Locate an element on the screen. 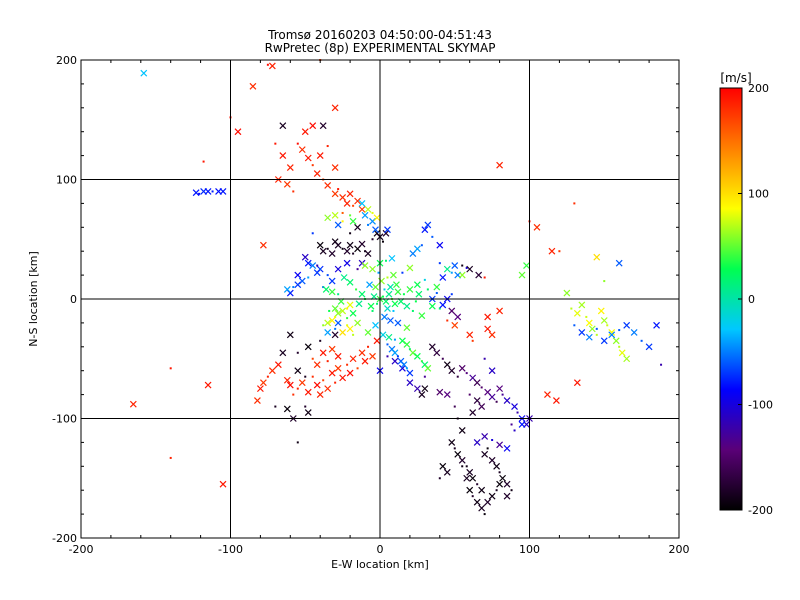 This screenshot has height=600, width=800. chart-subtitle: RwPretec (8p) EXPERIMENTAL SKYMAP is located at coordinates (380, 48).